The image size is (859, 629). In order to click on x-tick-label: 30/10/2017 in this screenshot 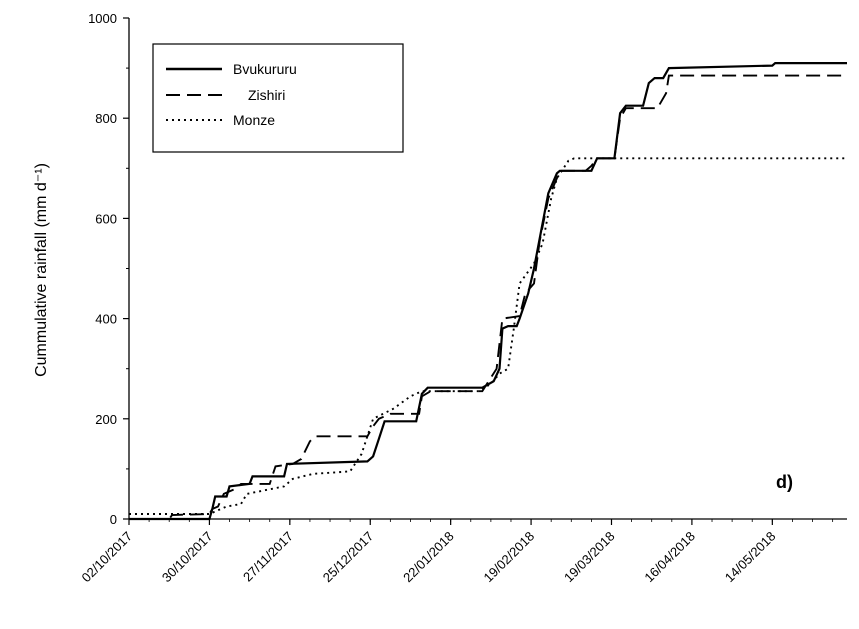, I will do `click(187, 557)`.